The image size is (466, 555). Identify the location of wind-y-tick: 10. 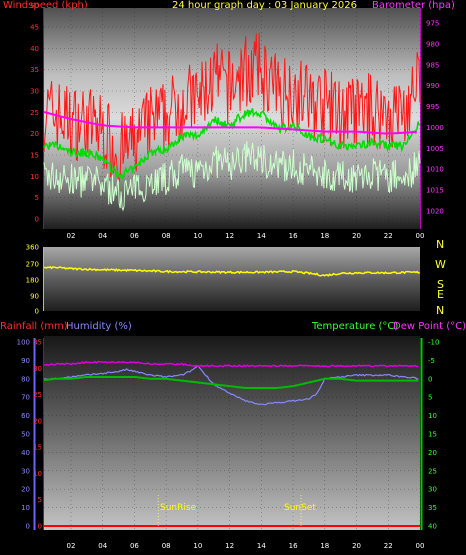
(34, 177).